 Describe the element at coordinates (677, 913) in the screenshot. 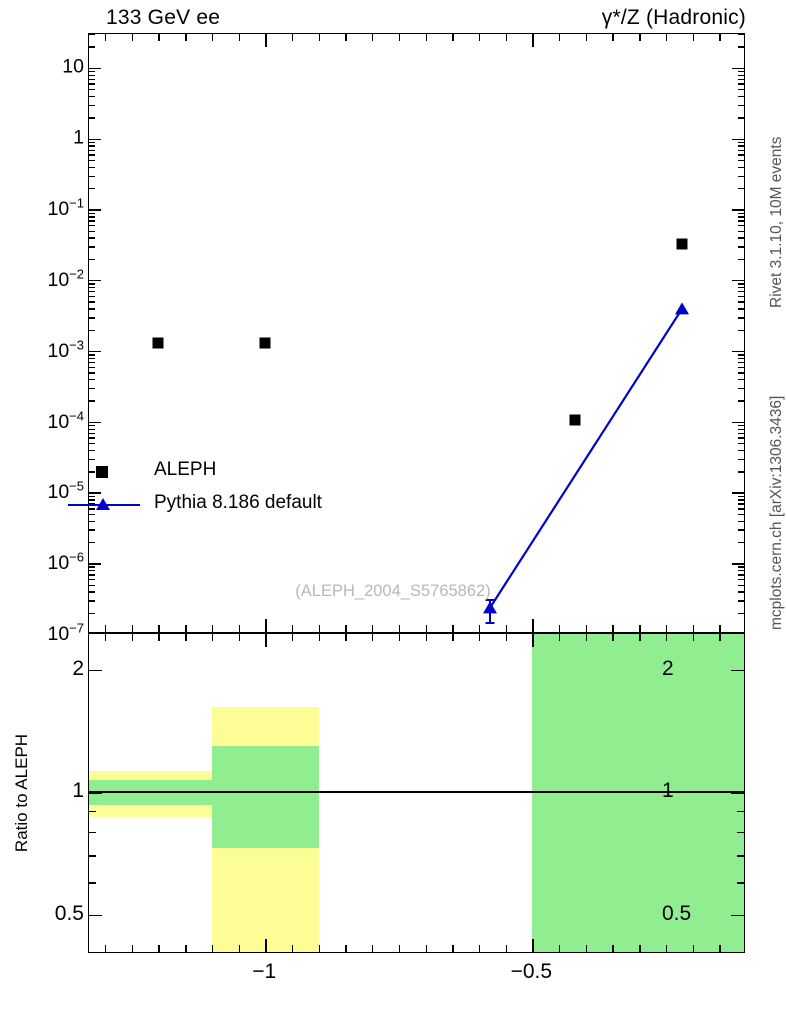

I see `ratio-y-tick-label-right: 0.5` at that location.